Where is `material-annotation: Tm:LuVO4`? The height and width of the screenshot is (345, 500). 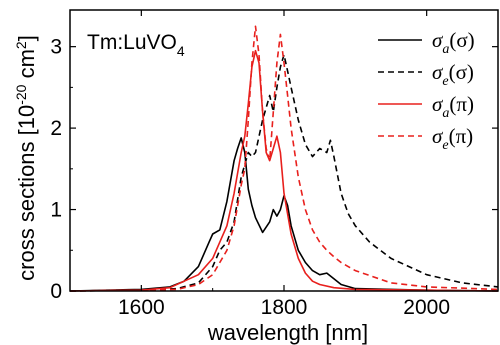
material-annotation: Tm:LuVO4 is located at coordinates (136, 45).